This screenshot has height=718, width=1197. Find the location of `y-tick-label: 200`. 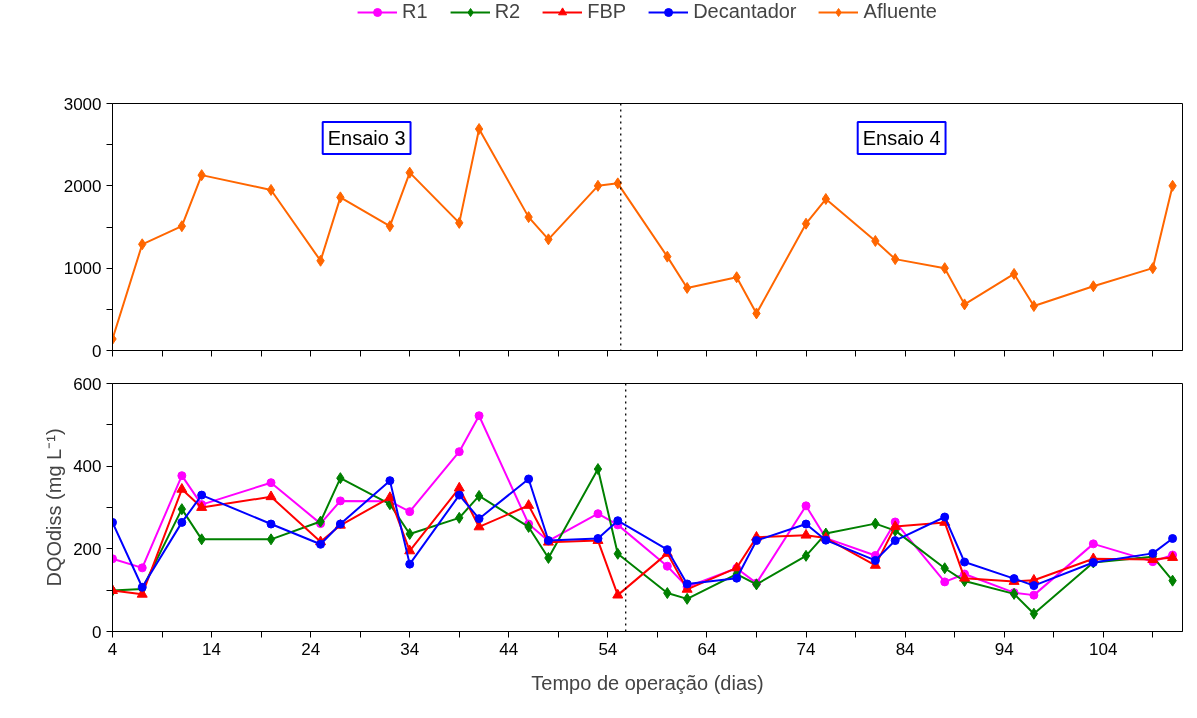

y-tick-label: 200 is located at coordinates (87, 549).